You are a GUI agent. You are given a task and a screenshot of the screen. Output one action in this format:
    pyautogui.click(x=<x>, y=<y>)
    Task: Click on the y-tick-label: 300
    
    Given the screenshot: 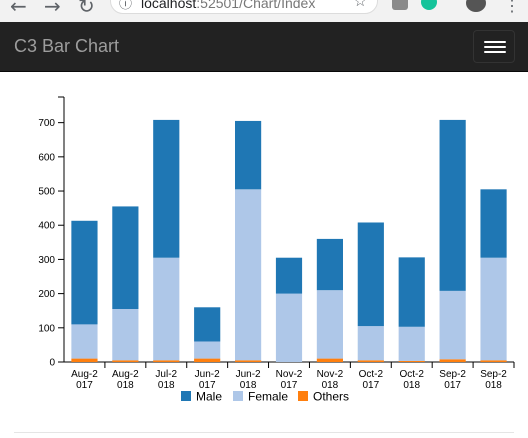 What is the action you would take?
    pyautogui.click(x=46, y=260)
    